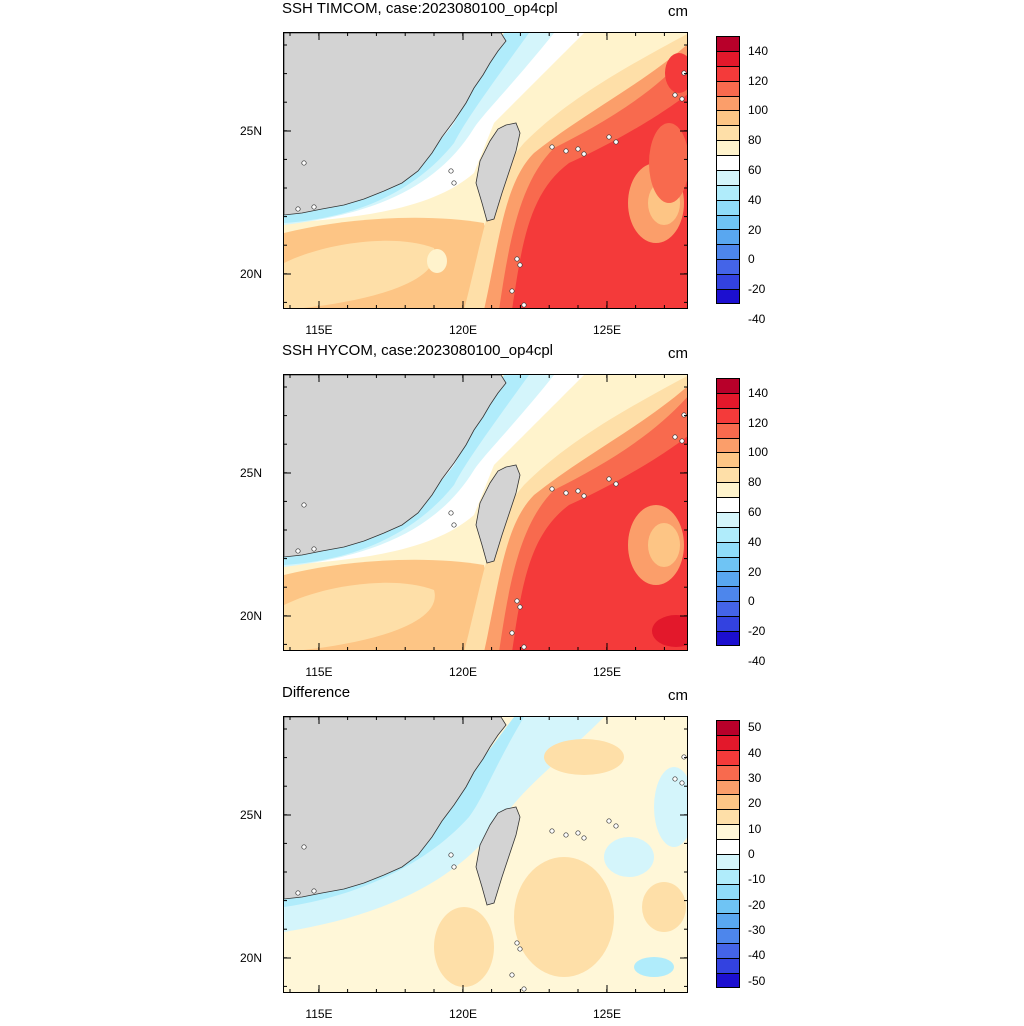 The image size is (1024, 1026). What do you see at coordinates (757, 879) in the screenshot?
I see `colorbar-label: -10` at bounding box center [757, 879].